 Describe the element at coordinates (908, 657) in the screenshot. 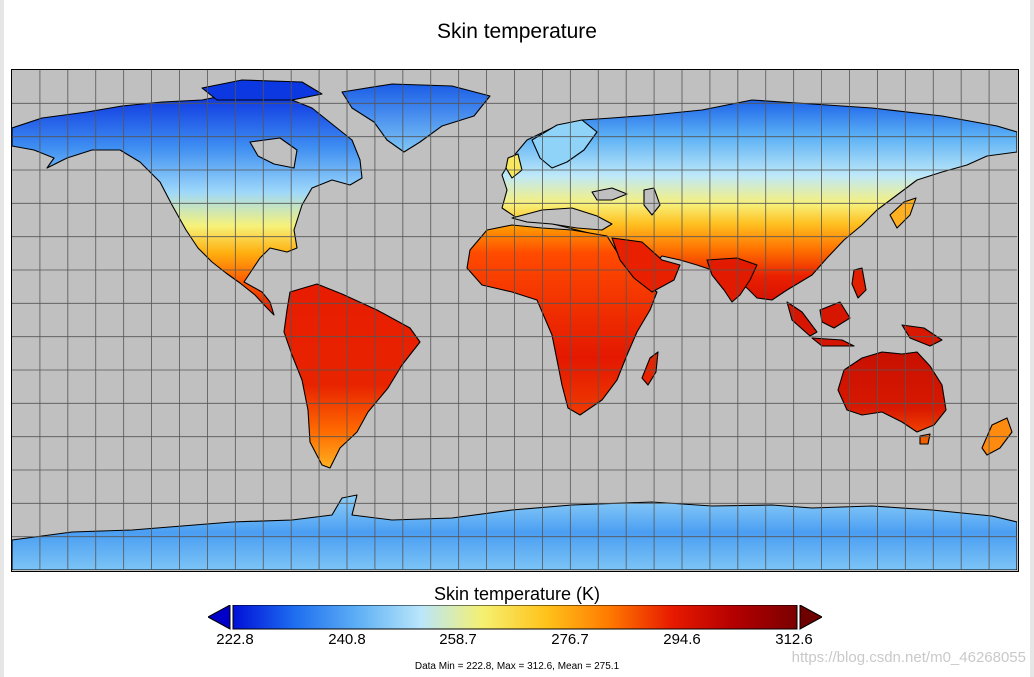

I see `watermark: https://blog.csdn.net/m0_46268055` at that location.